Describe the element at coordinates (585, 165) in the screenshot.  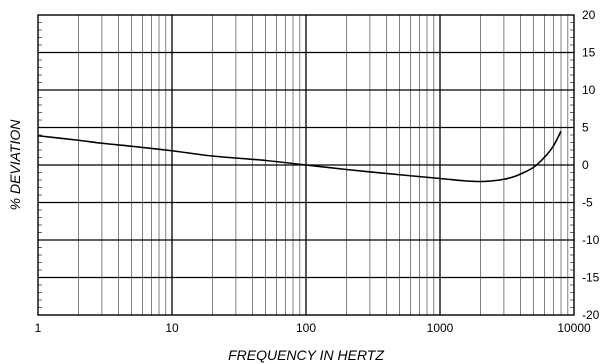
I see `y-tick-label: 0` at that location.